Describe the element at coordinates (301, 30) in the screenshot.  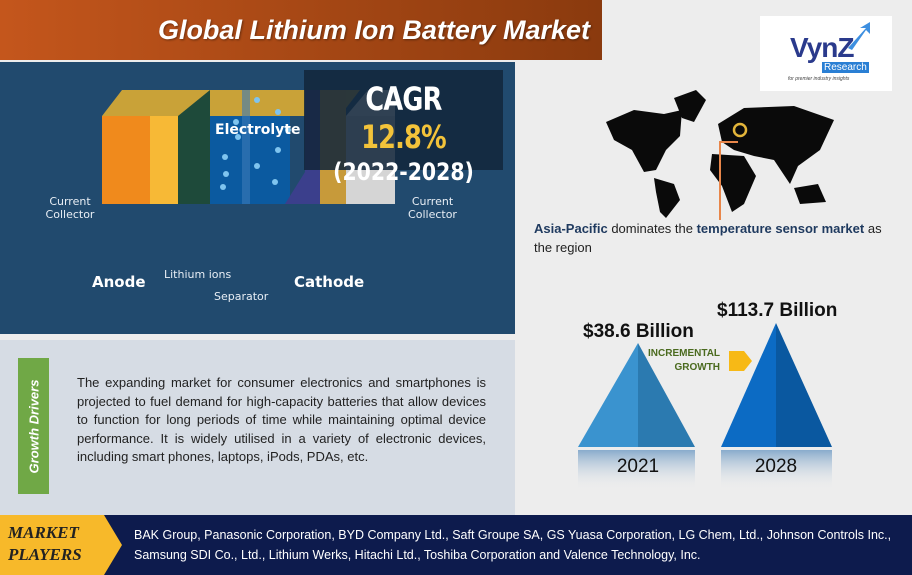
I see `page-title: Global Lithium Ion Battery Market` at that location.